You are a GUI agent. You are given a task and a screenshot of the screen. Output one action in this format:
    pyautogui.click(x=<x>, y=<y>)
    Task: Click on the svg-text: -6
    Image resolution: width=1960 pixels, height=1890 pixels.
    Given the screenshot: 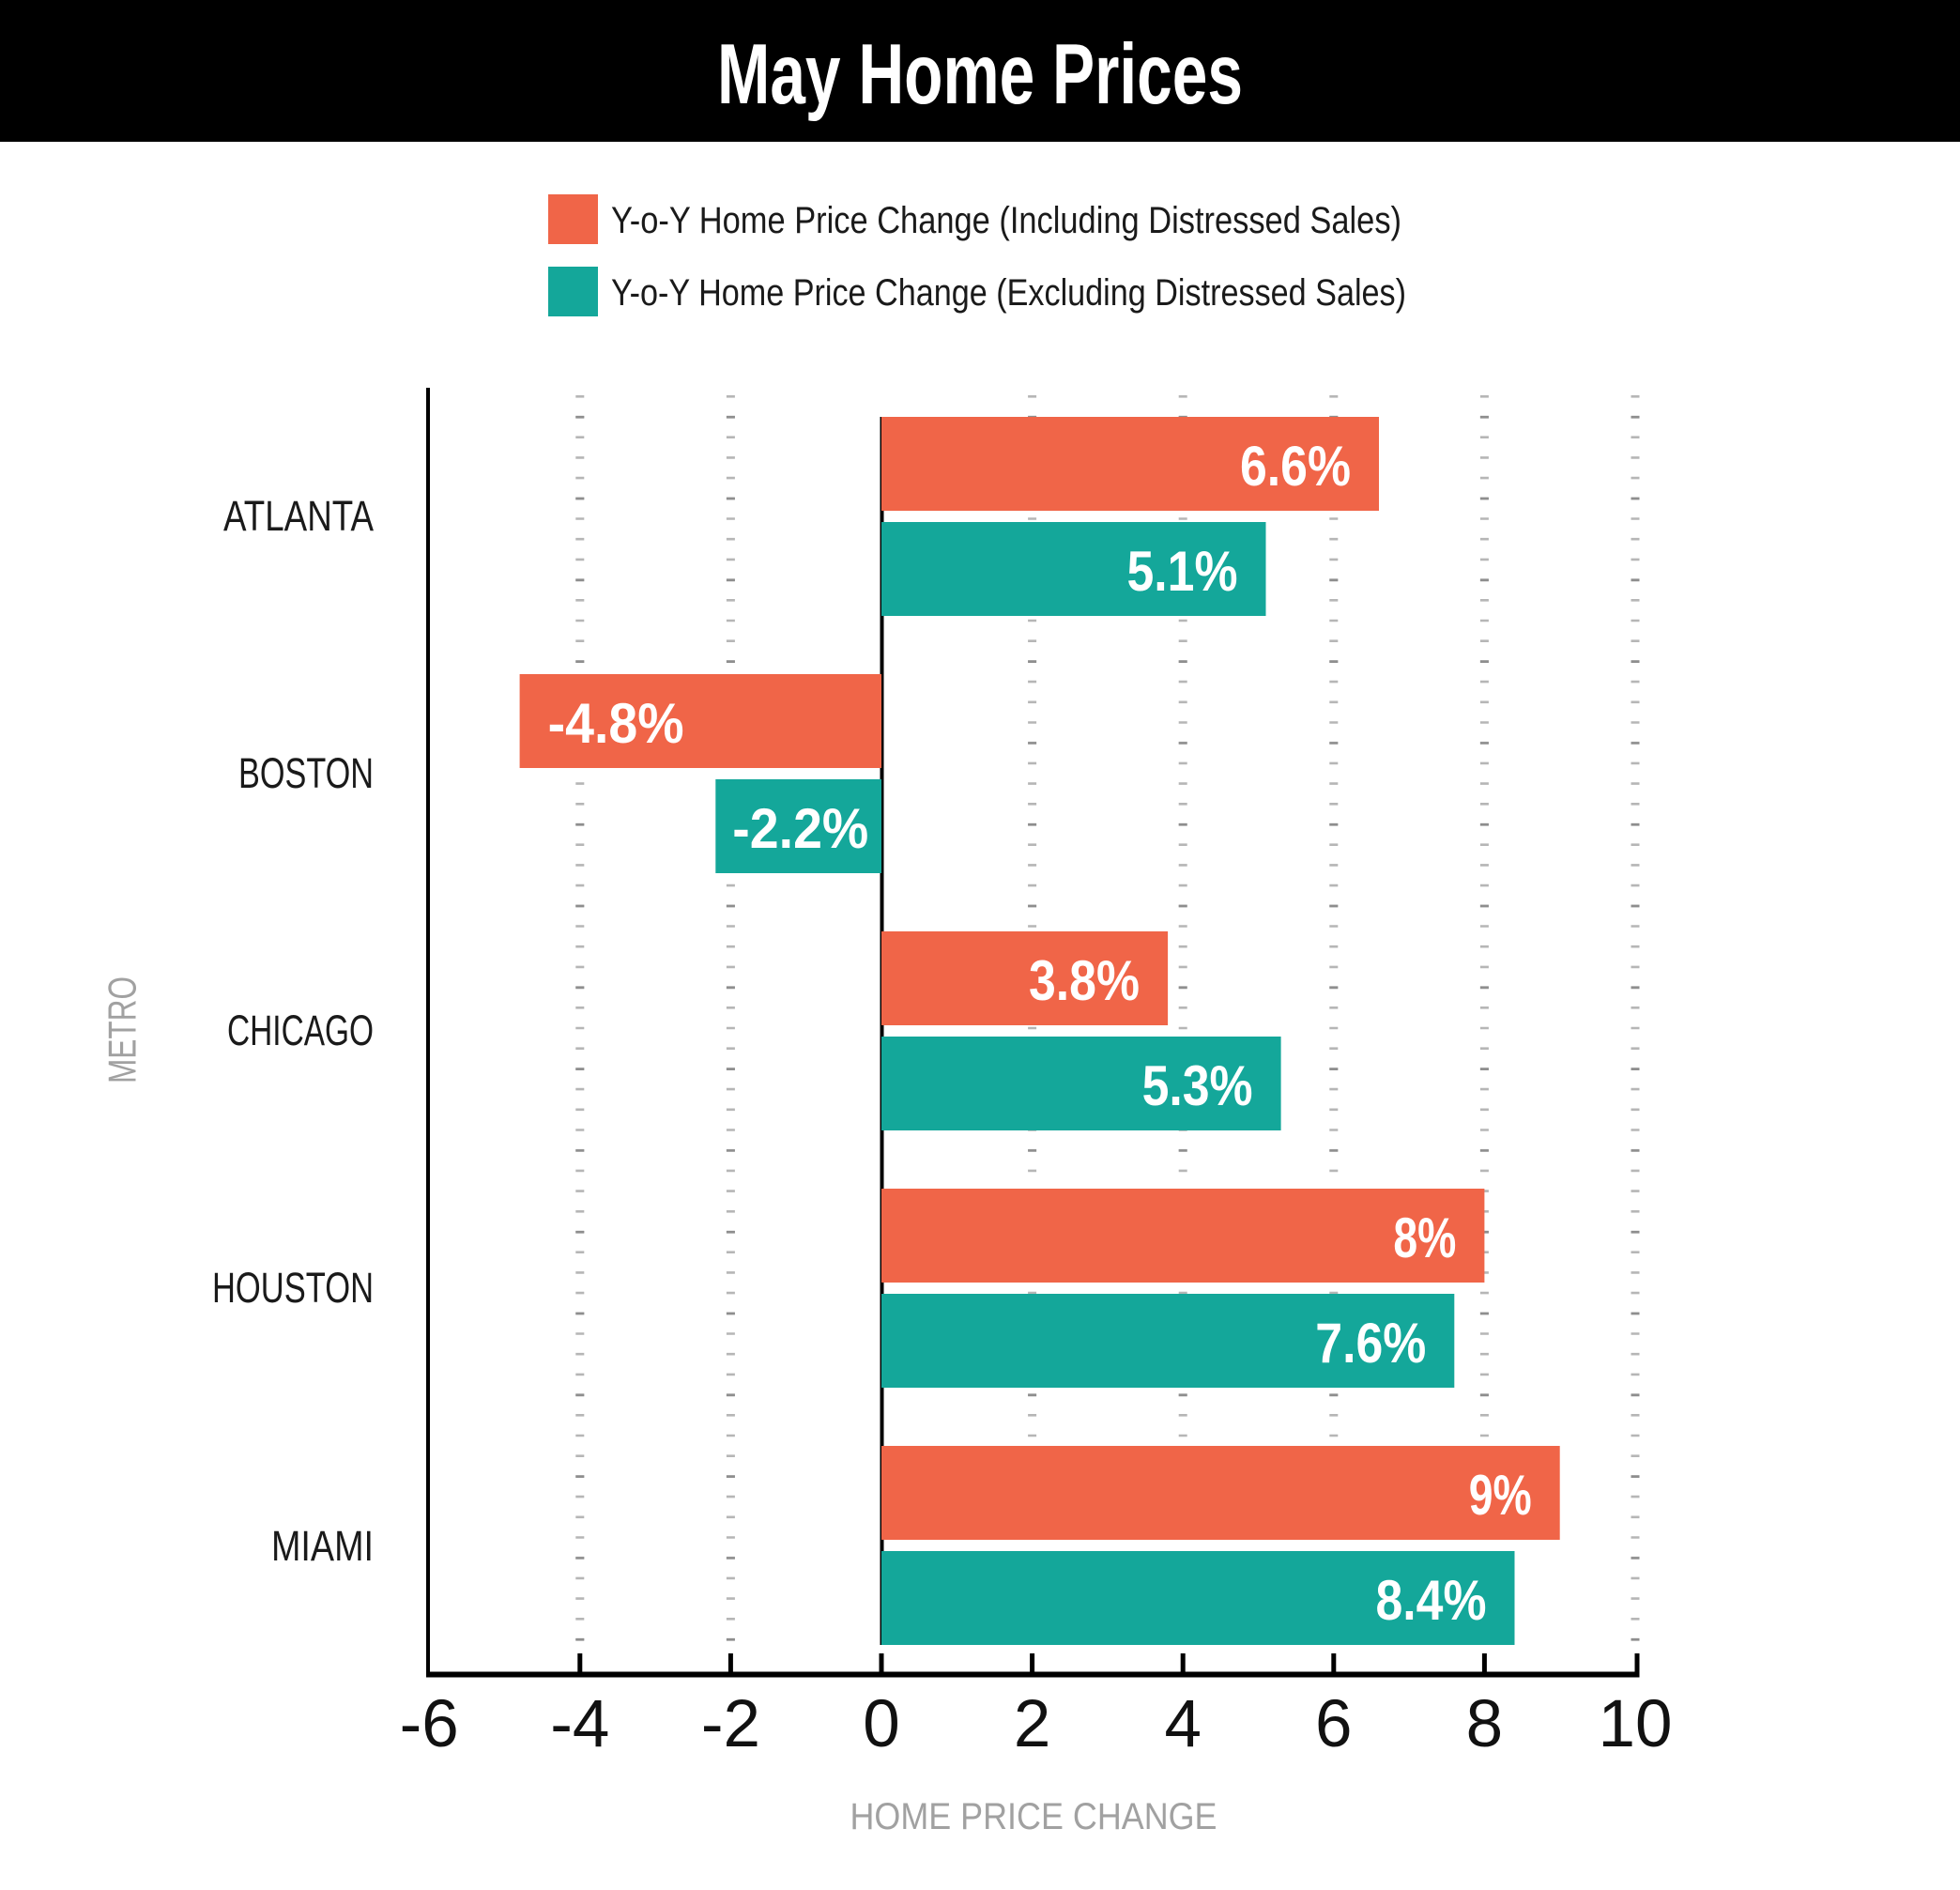 What is the action you would take?
    pyautogui.click(x=429, y=1724)
    